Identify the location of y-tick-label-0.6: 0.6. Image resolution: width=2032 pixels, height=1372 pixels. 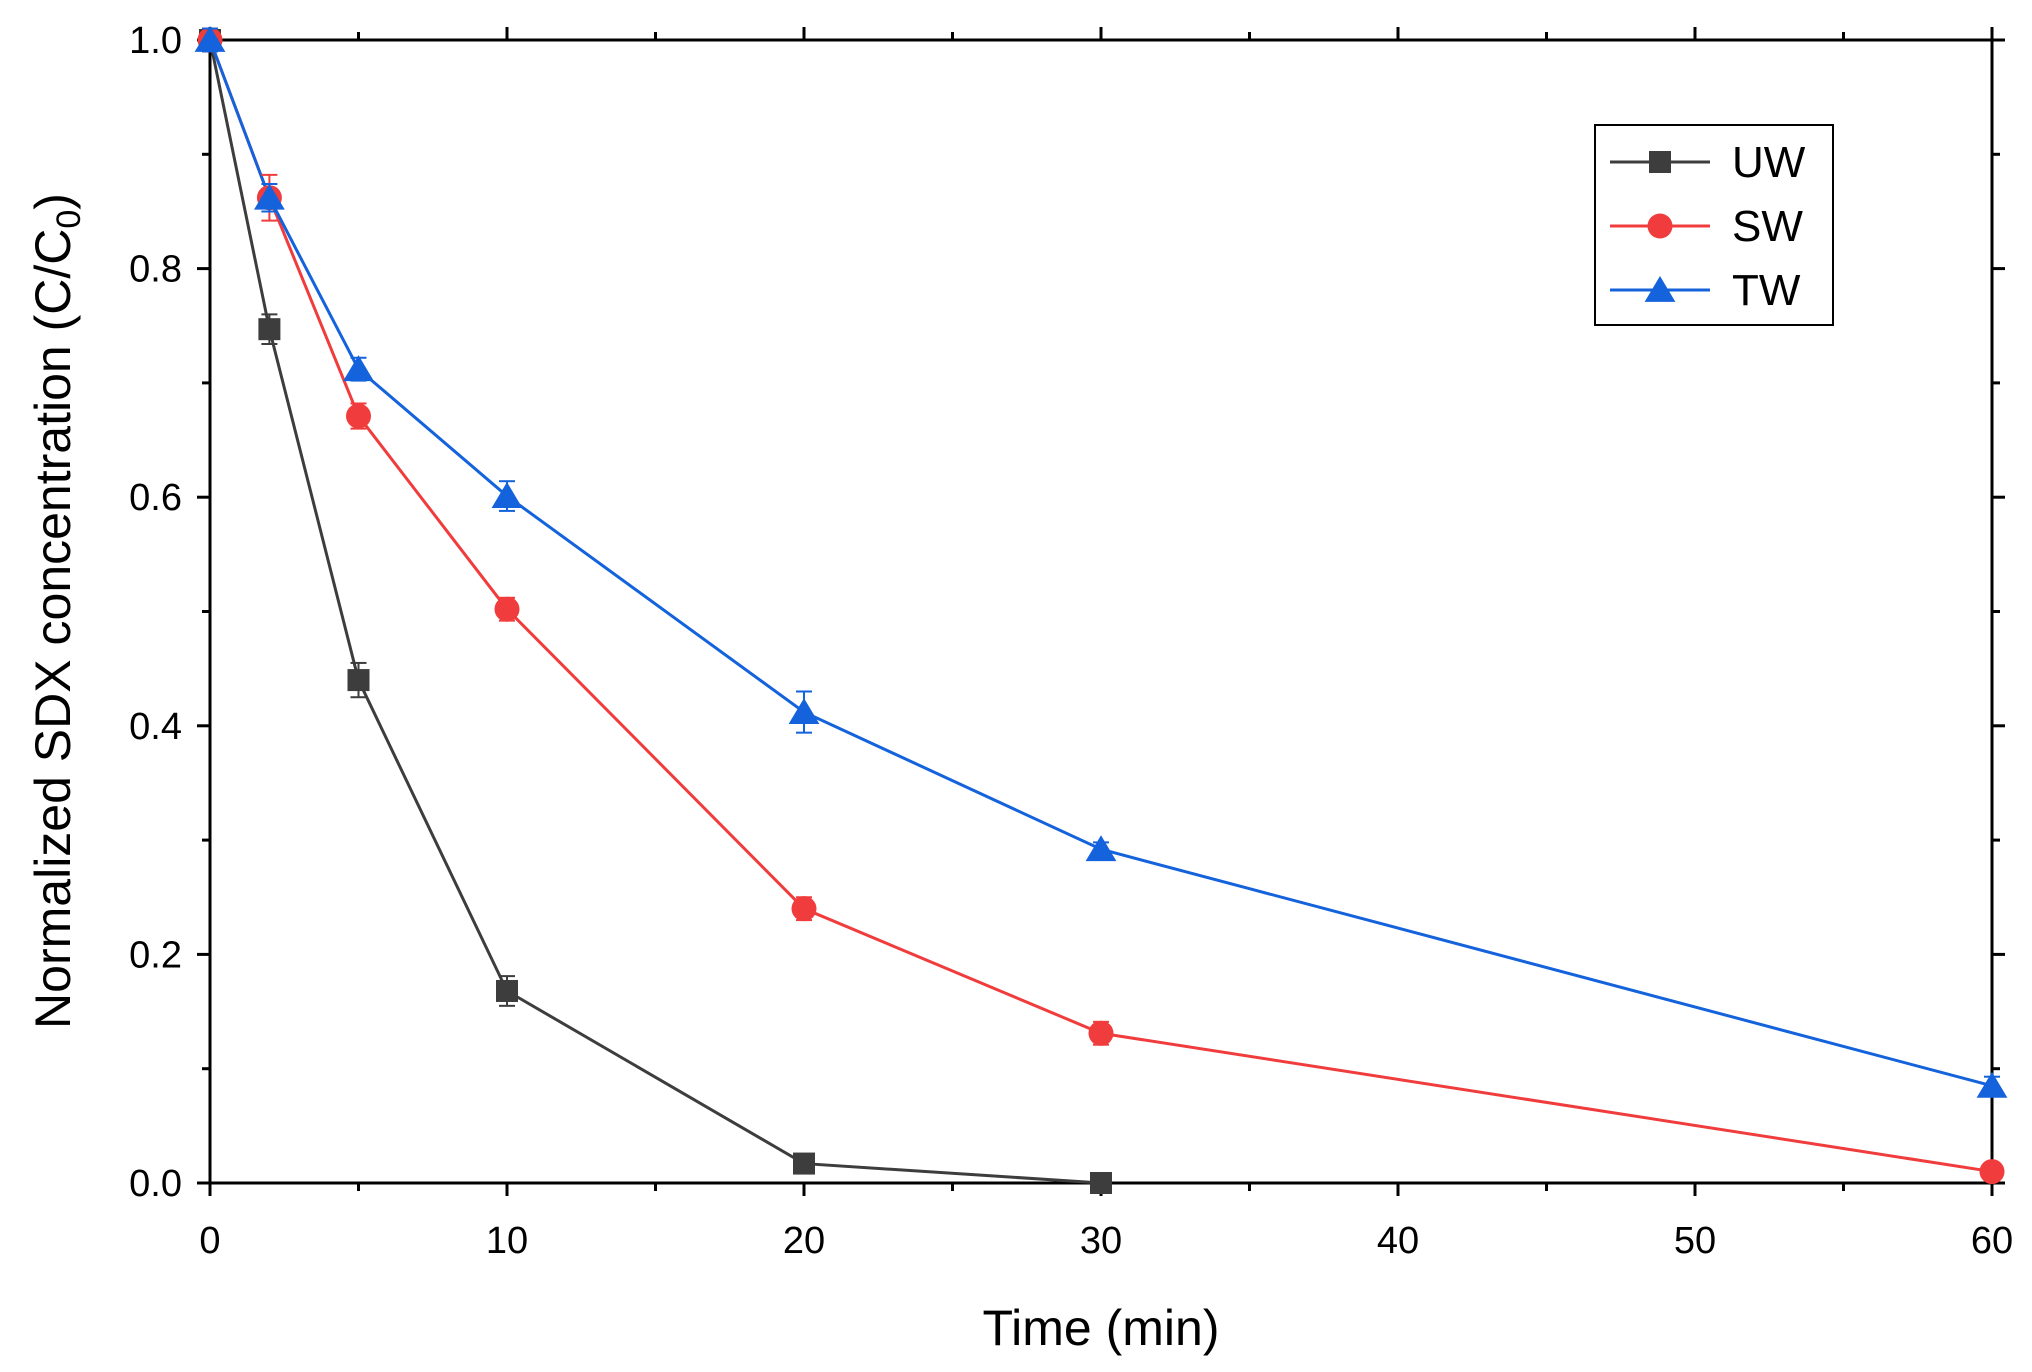
(155, 498).